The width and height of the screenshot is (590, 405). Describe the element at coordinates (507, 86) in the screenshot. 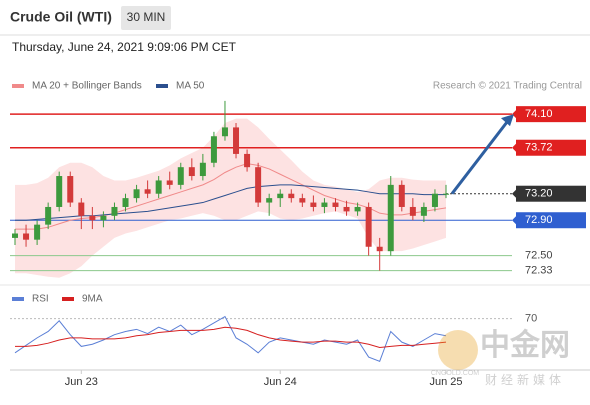

I see `source: Research © 2021 Trading Central` at that location.